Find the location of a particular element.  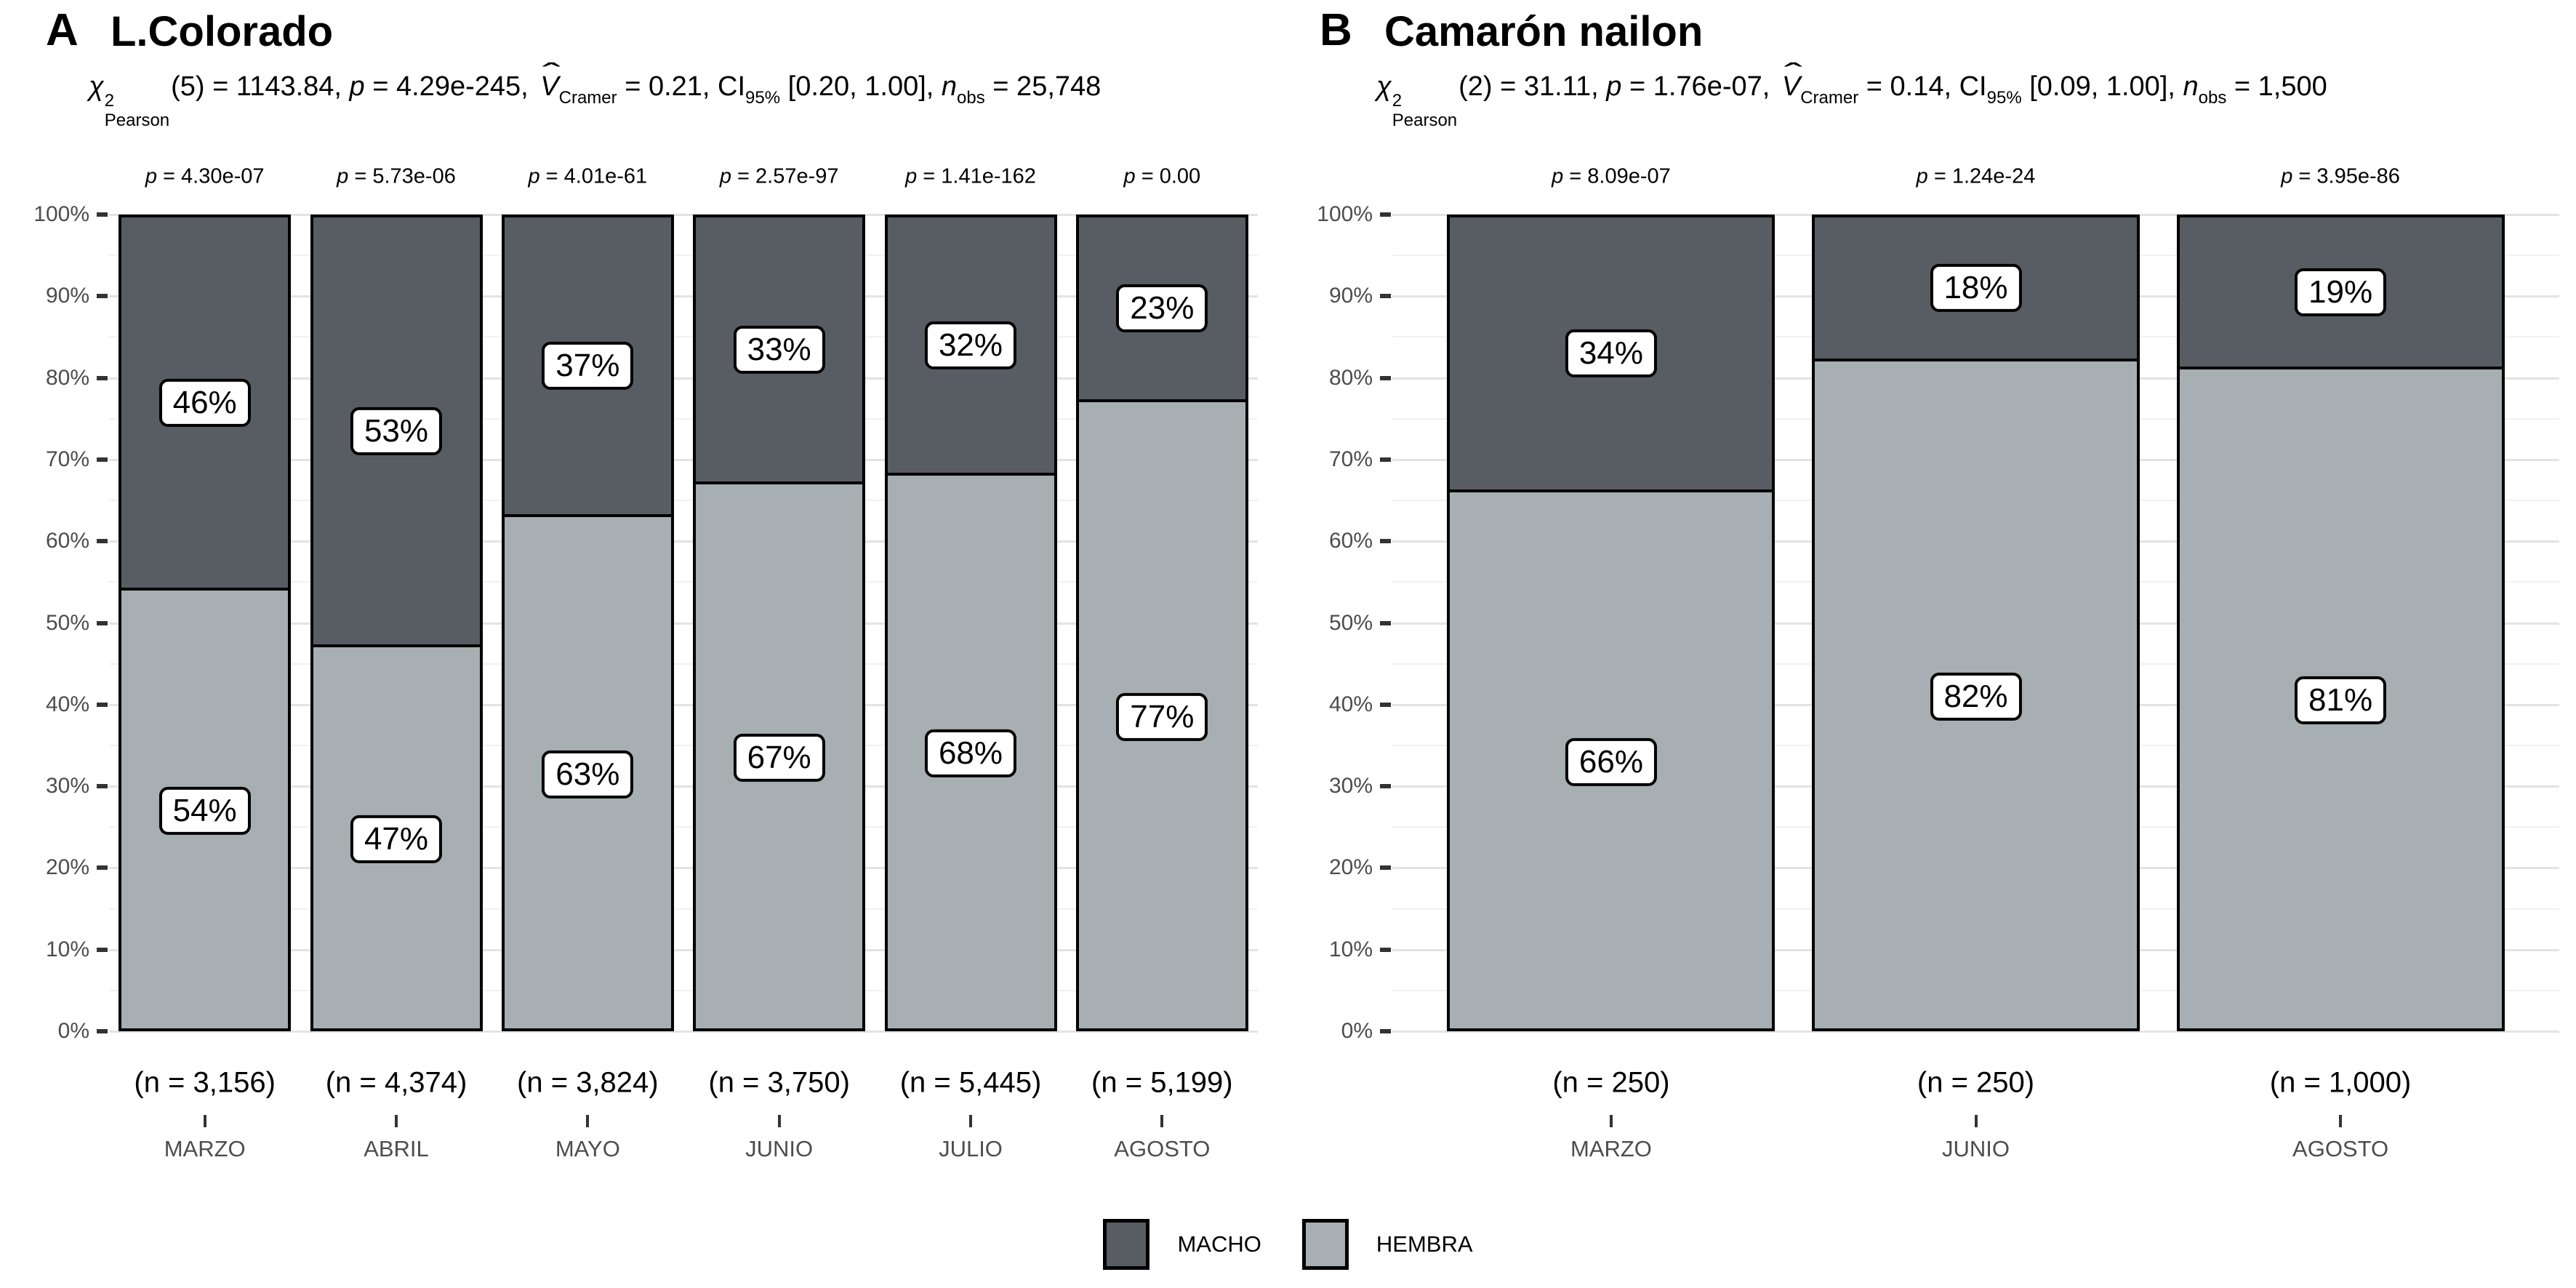

y-tick-label: 70% is located at coordinates (1350, 459).